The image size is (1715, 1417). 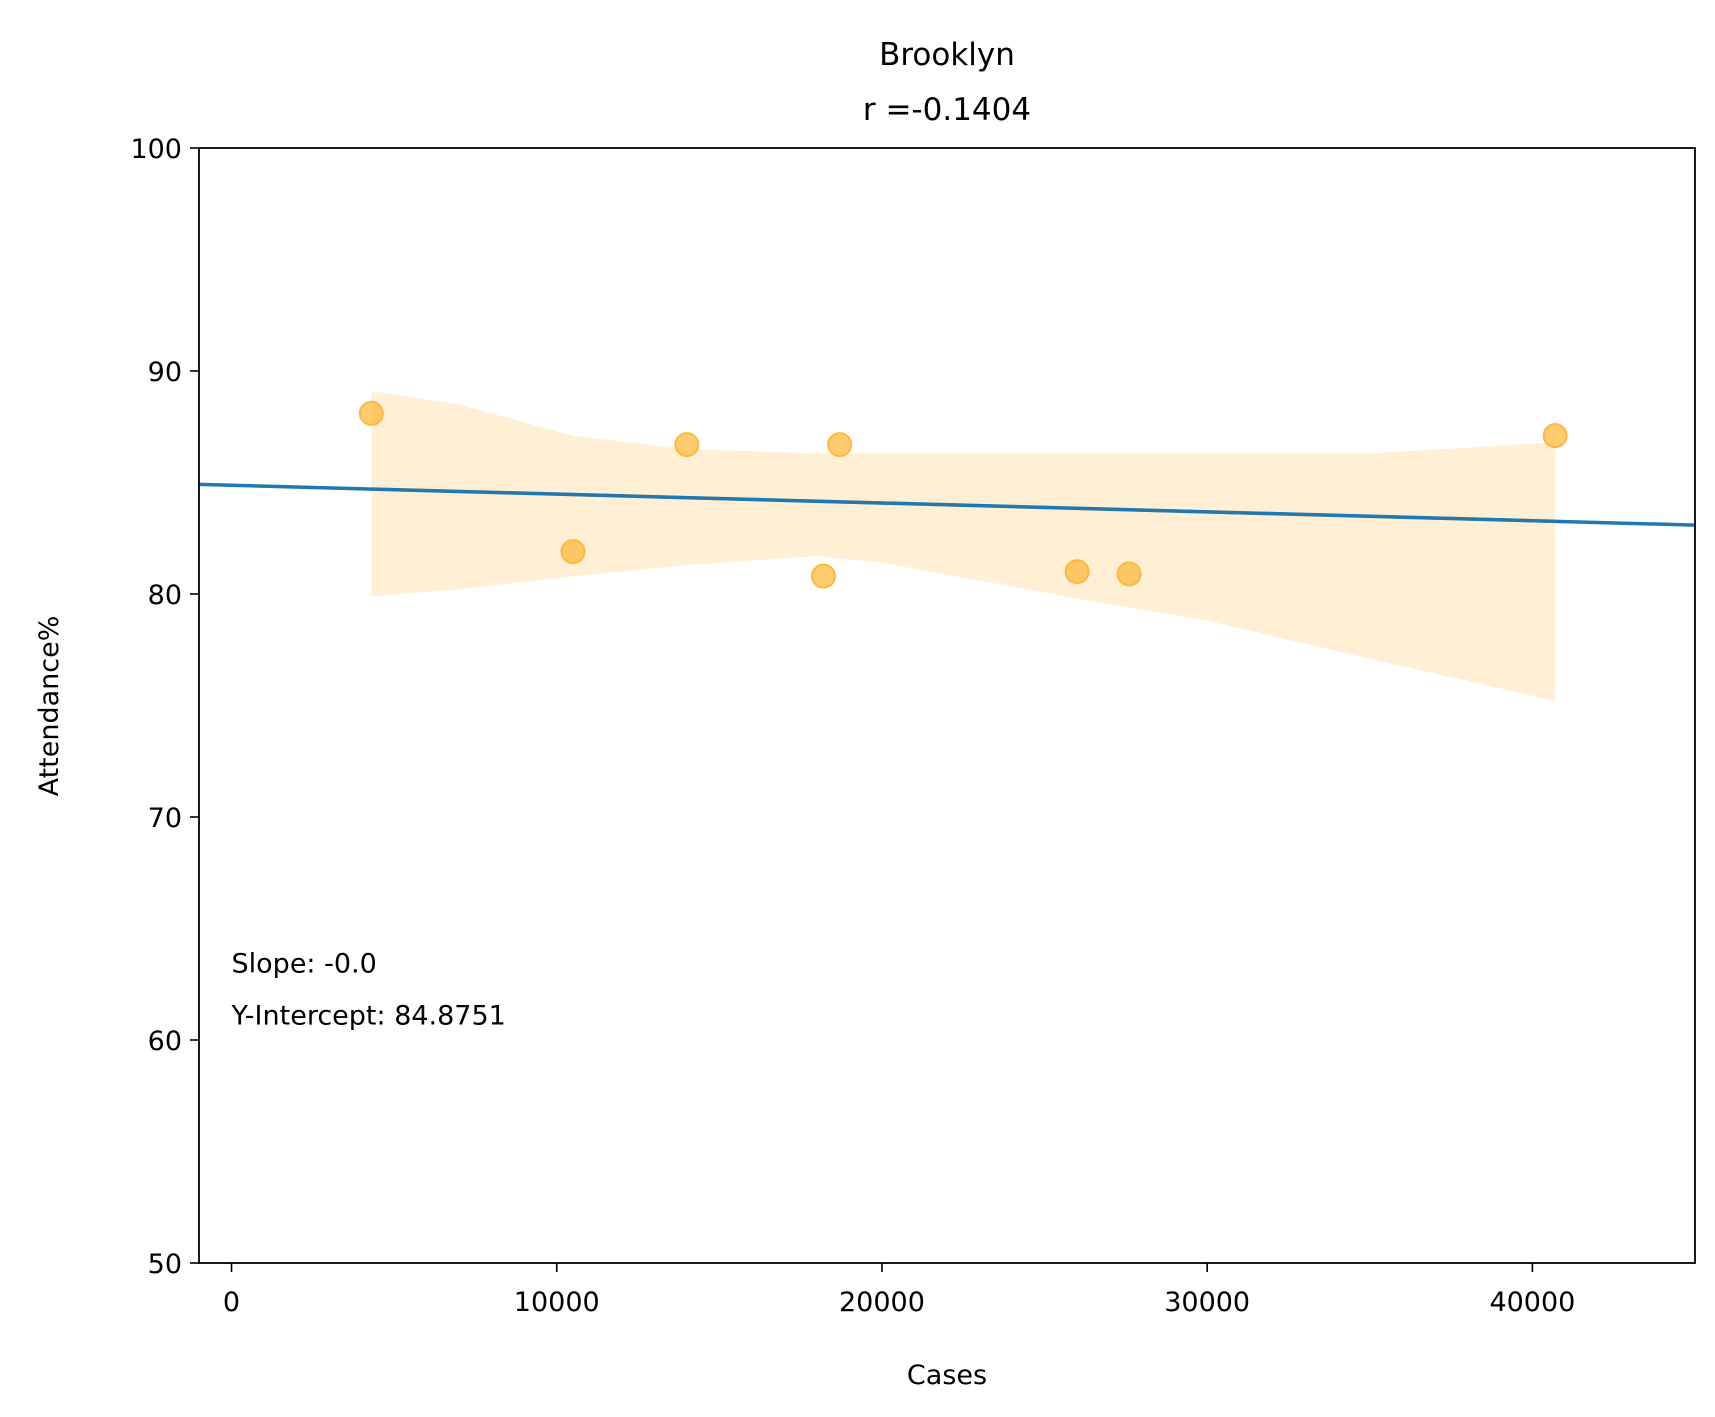 I want to click on annotation-slope: Slope: -0.0, so click(x=304, y=963).